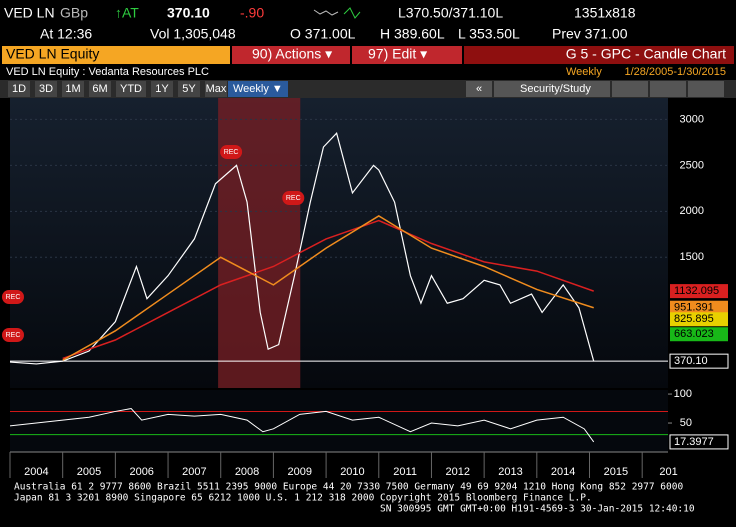 This screenshot has height=527, width=736. Describe the element at coordinates (193, 34) in the screenshot. I see `volume: Vol 1,305,048` at that location.